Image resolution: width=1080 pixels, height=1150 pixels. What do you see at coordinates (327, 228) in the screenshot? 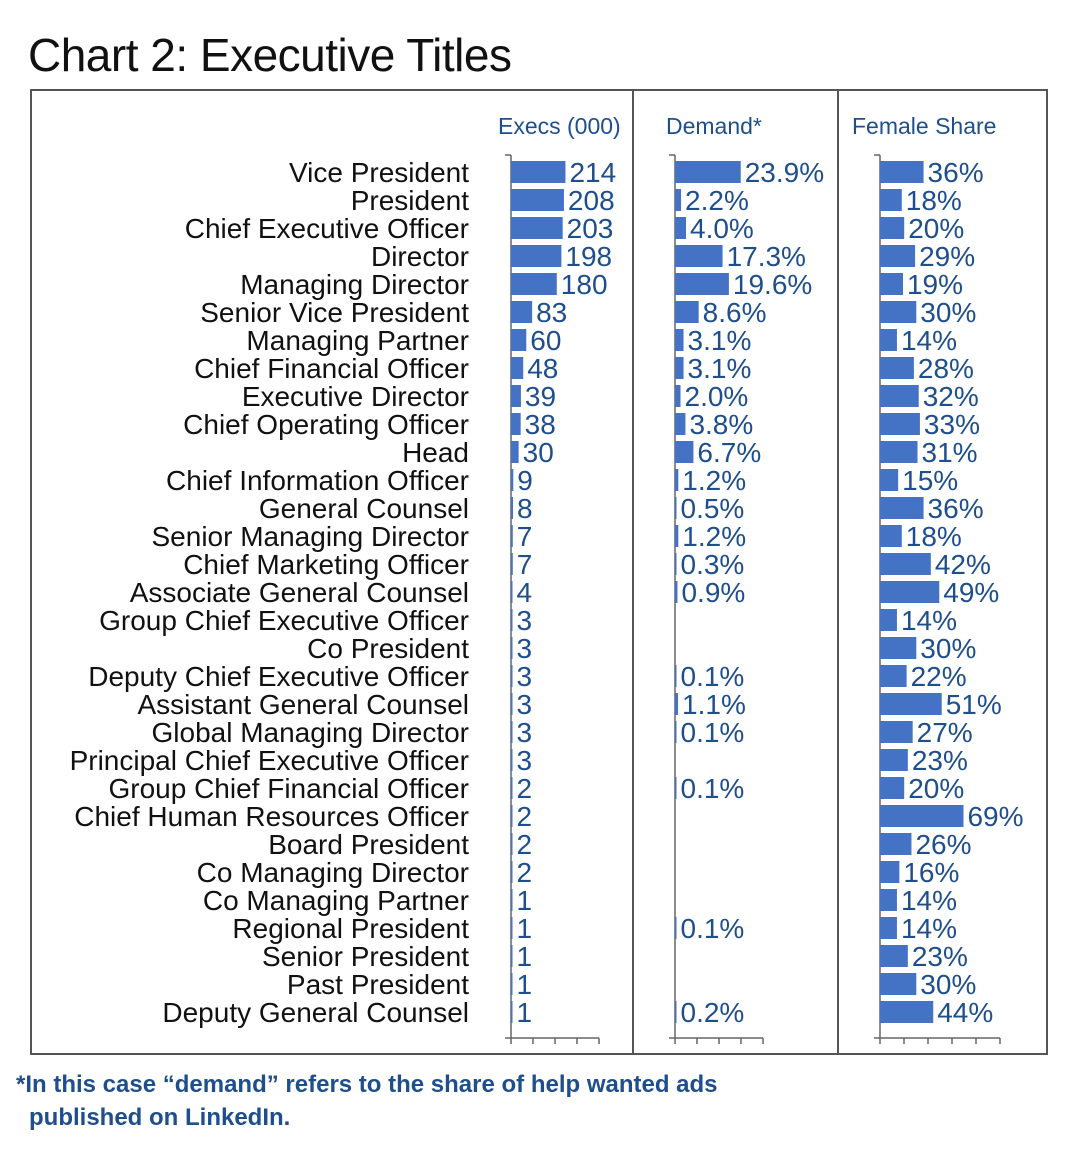
I see `category-label: Chief Executive Officer` at bounding box center [327, 228].